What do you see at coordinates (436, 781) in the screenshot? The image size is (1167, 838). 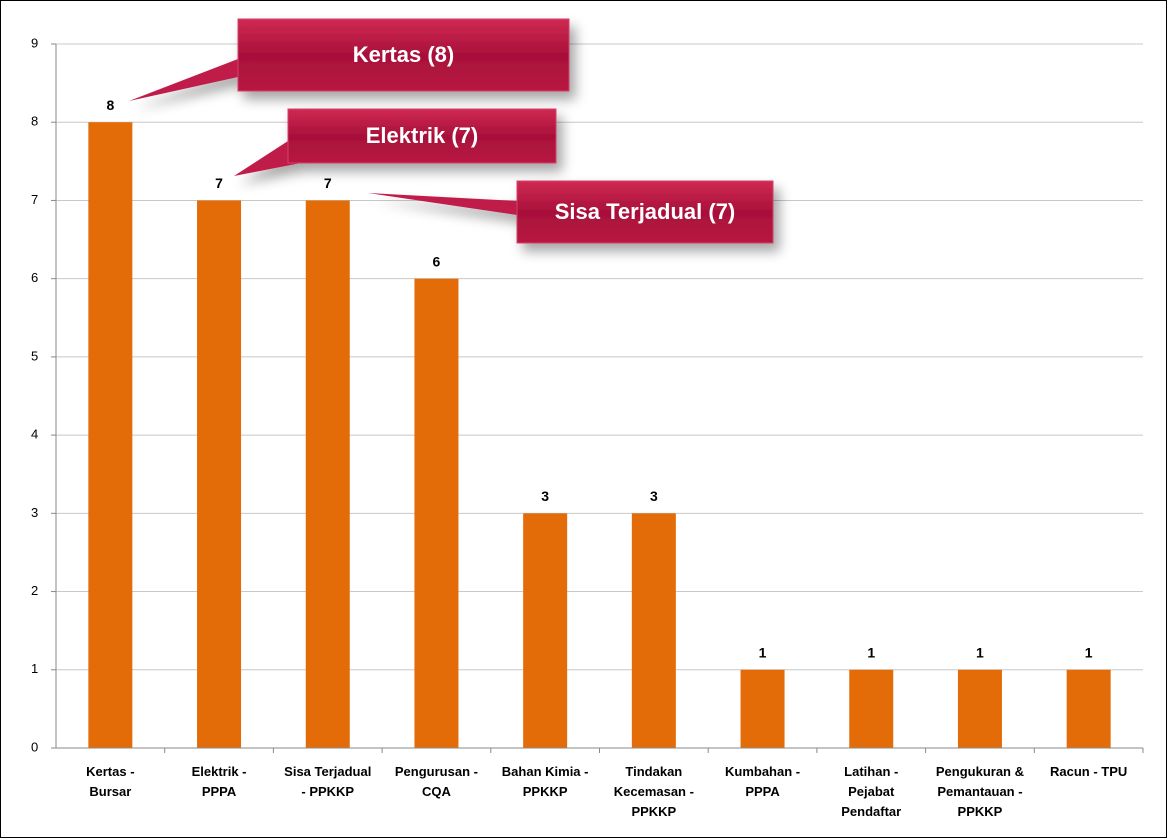 I see `x-tick-label: Pengurusan - CQA` at bounding box center [436, 781].